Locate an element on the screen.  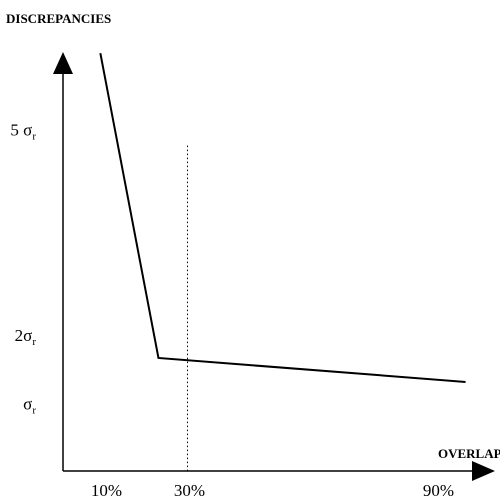
y-tick-labels: σr 2σr 5 σr is located at coordinates (23, 269).